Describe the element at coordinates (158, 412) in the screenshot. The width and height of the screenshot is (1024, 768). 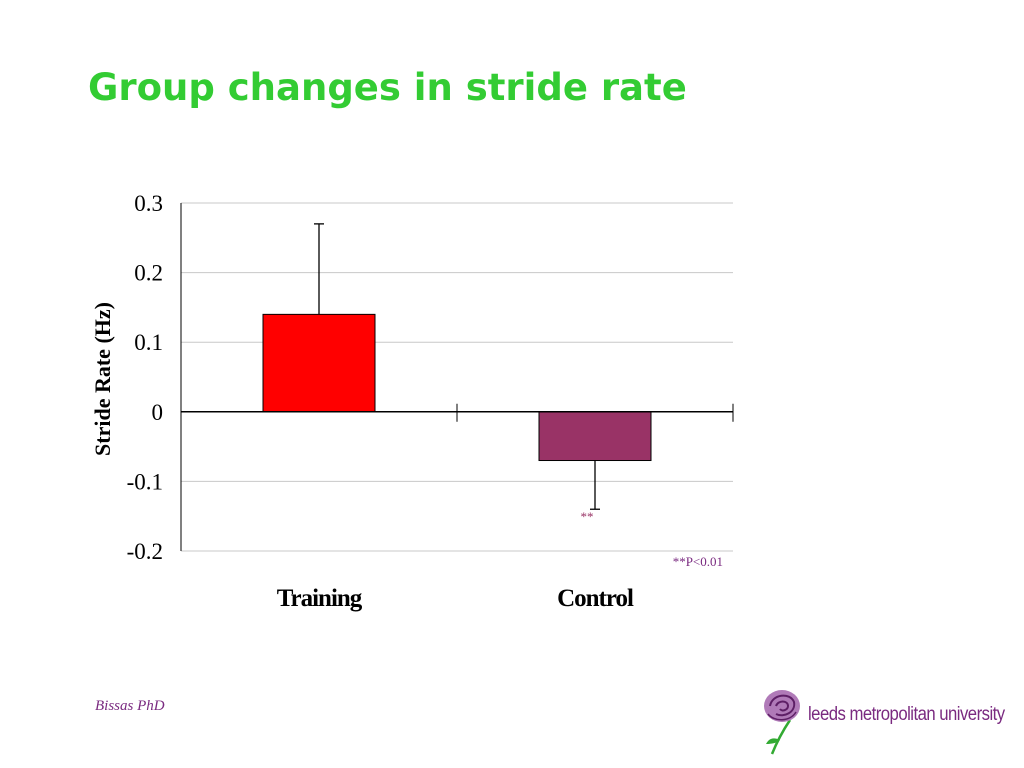
I see `y-tick-label: 0` at that location.